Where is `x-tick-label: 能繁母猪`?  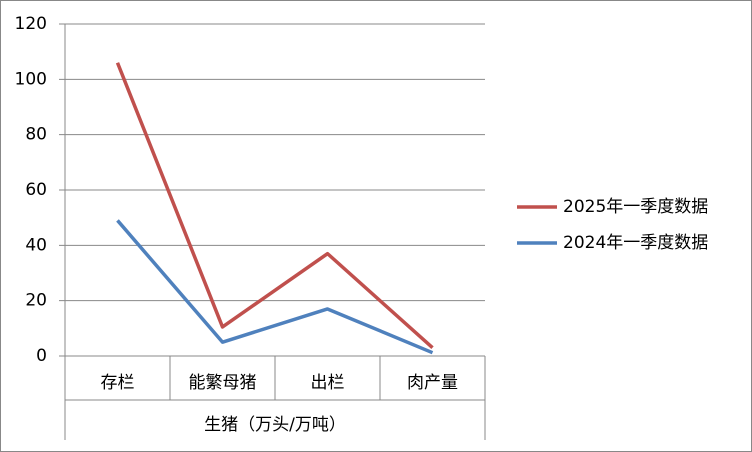
x-tick-label: 能繁母猪 is located at coordinates (223, 383).